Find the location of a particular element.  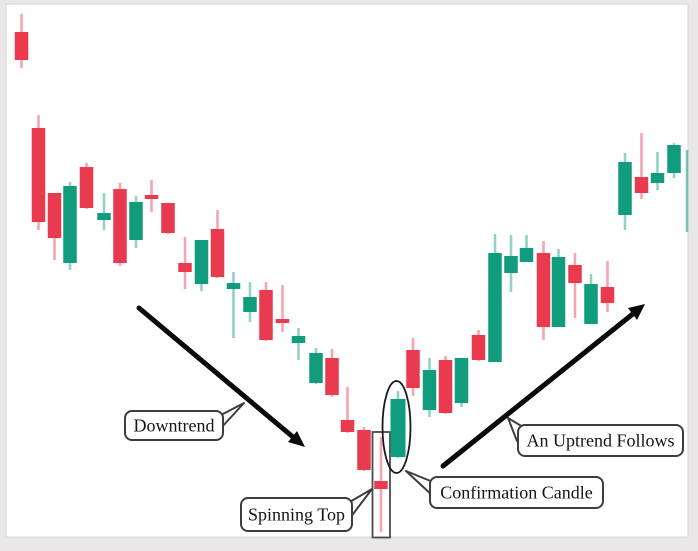

downtrend-label-box is located at coordinates (174, 425).